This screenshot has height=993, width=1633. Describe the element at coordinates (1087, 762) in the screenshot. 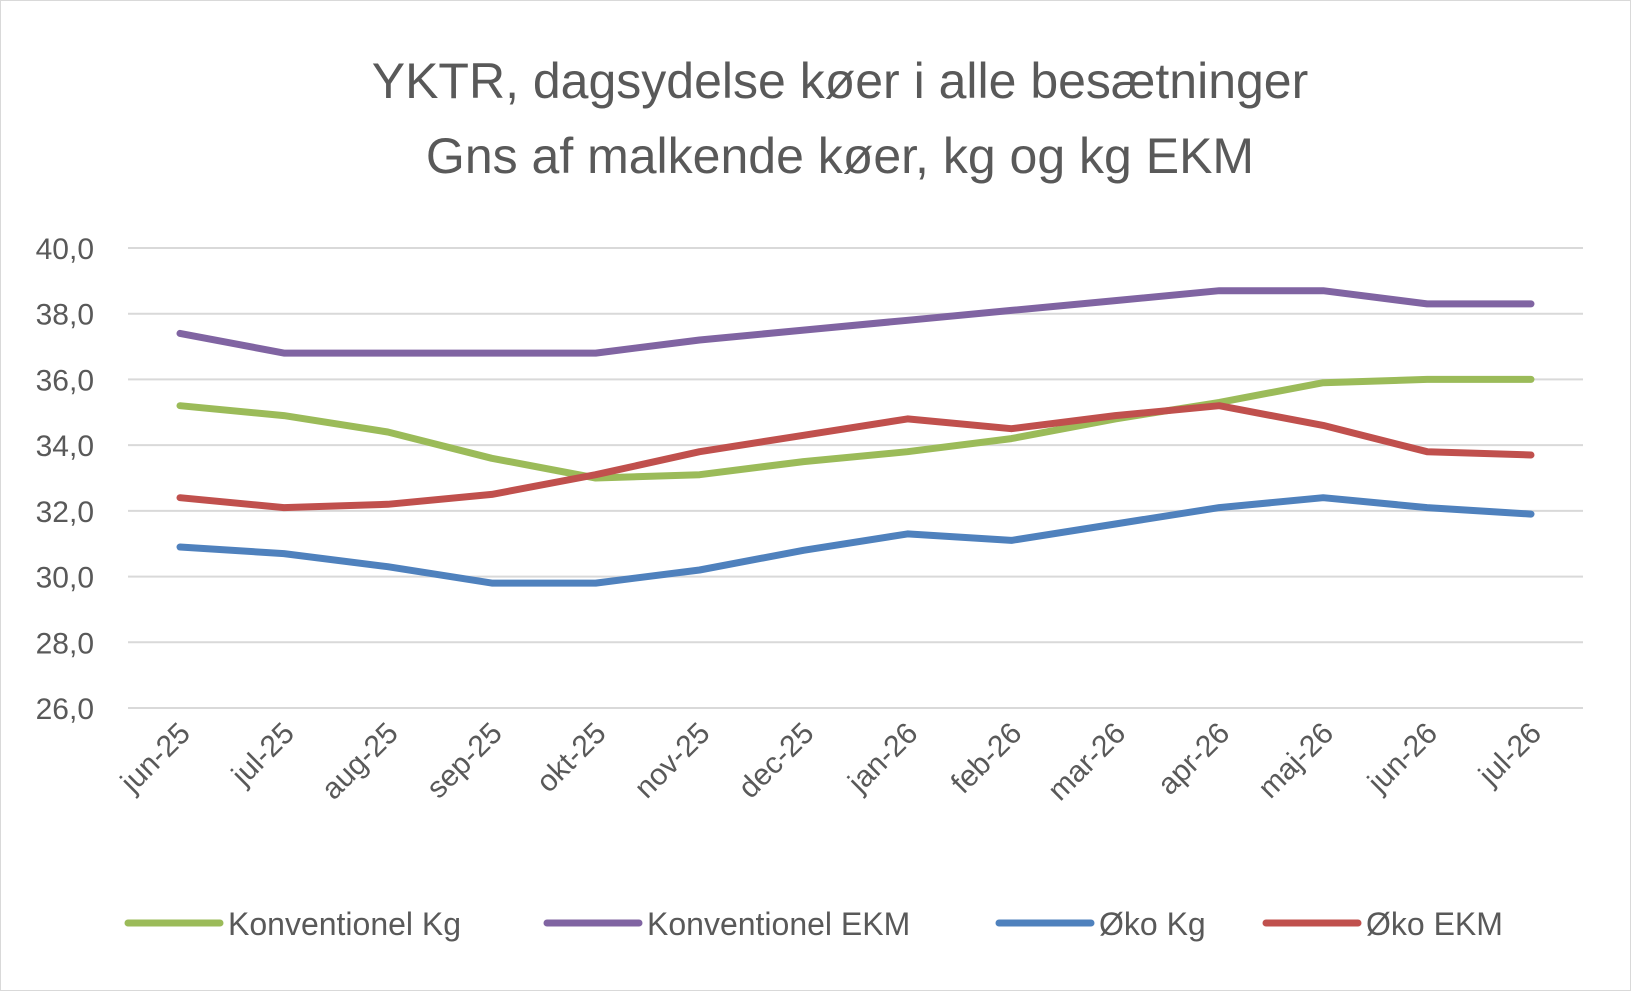

I see `x-tick-label: mar-26` at that location.